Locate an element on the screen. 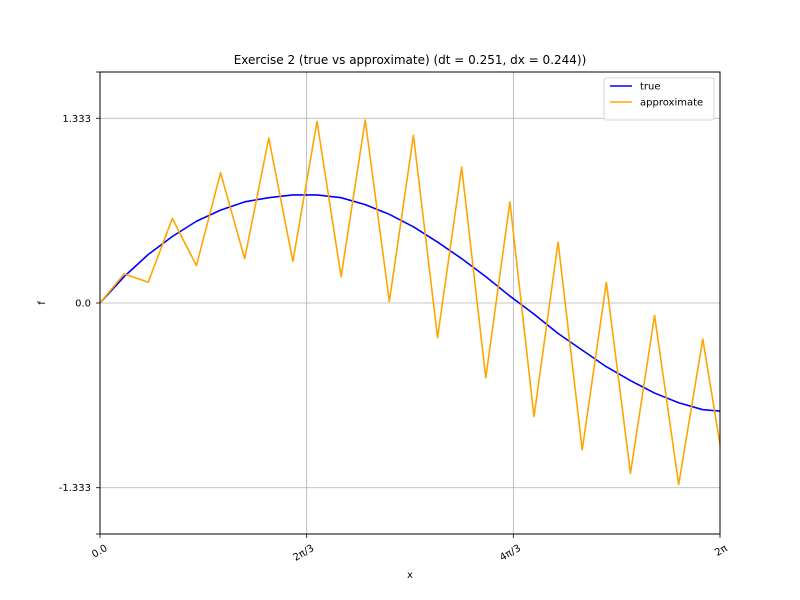 This screenshot has width=800, height=600. x-axis-label: x is located at coordinates (410, 575).